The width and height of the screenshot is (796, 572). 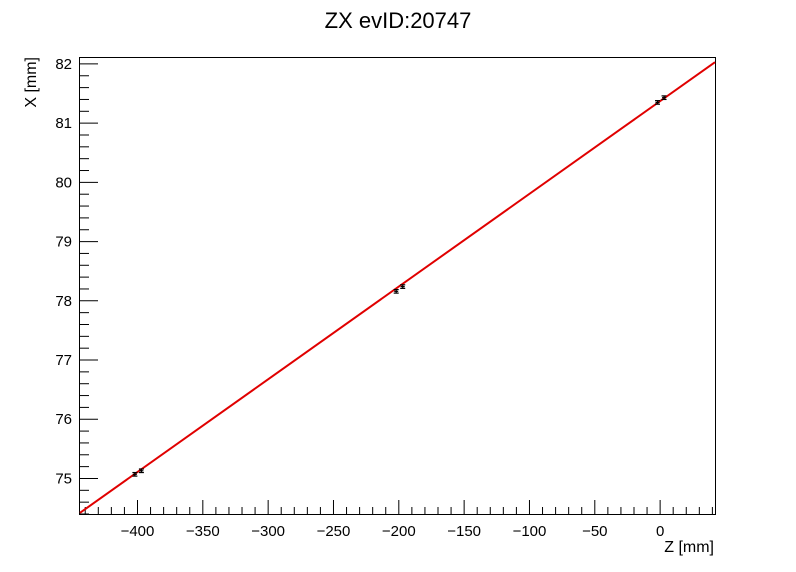 What do you see at coordinates (63, 419) in the screenshot?
I see `y-tick-label: 76` at bounding box center [63, 419].